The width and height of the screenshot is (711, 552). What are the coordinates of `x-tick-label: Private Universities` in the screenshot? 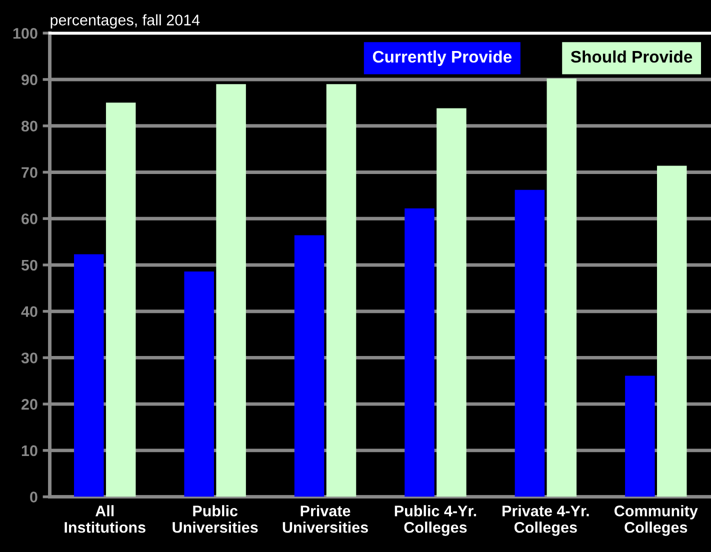 It's located at (325, 519).